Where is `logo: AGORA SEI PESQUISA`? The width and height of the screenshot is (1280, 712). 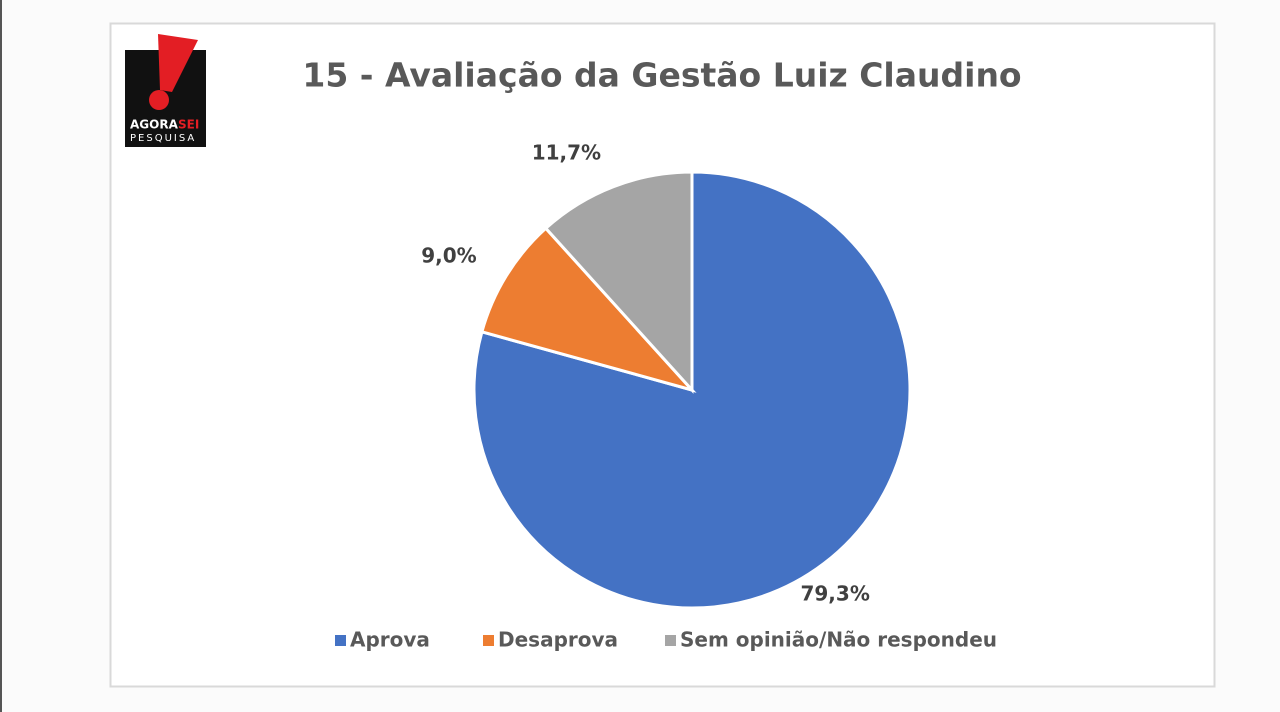
logo: AGORA SEI PESQUISA is located at coordinates (165, 90).